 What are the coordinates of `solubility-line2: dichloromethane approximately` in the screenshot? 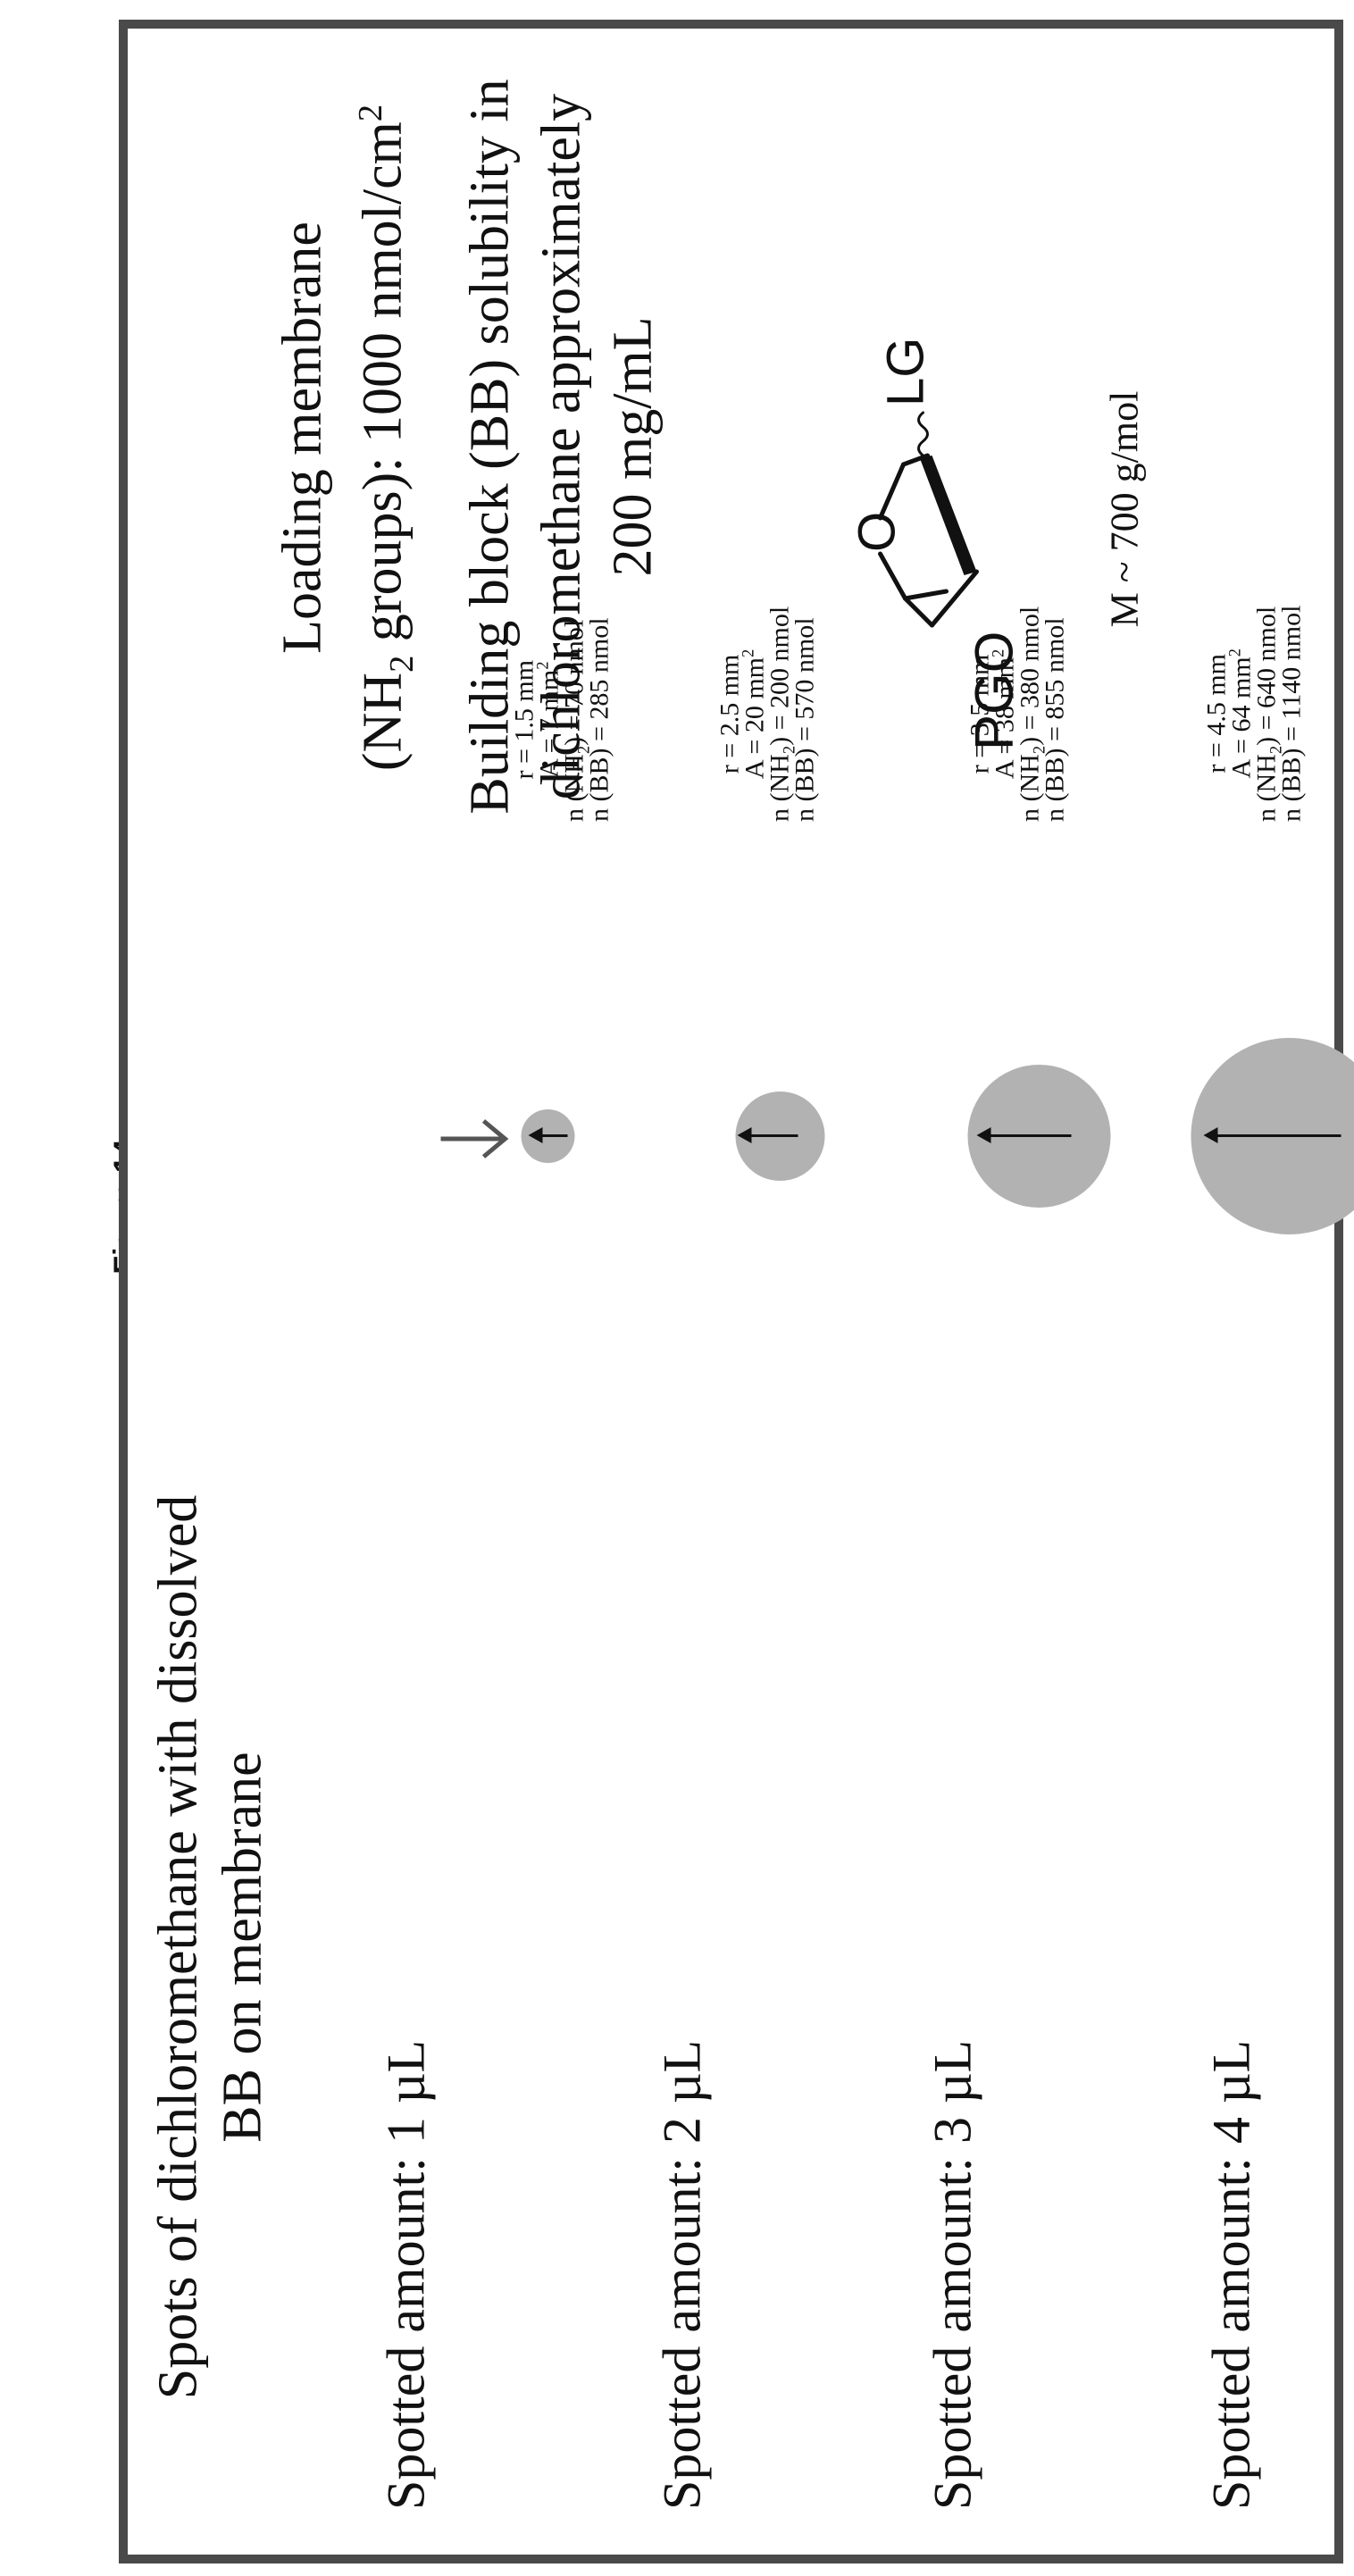 It's located at (561, 447).